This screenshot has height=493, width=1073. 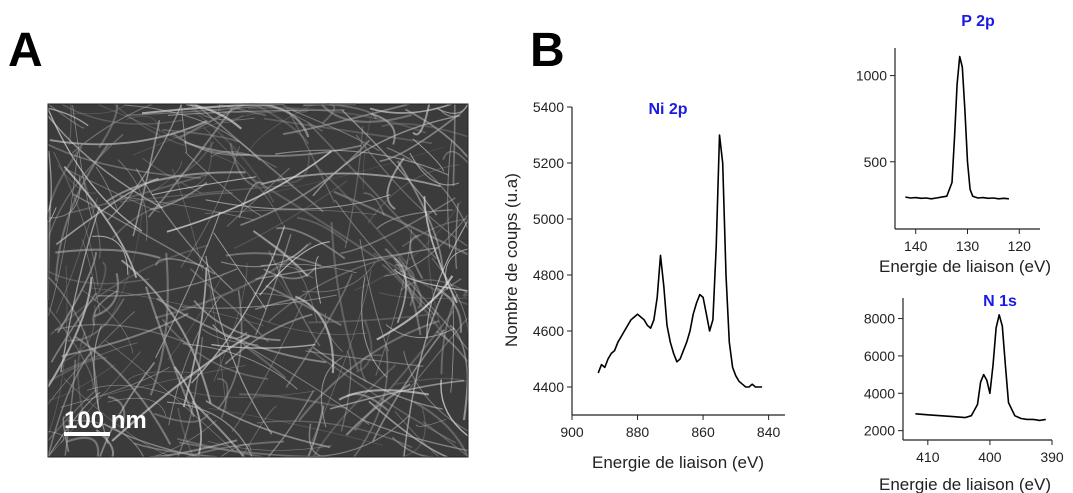 I want to click on scale-bar-label: 100 nm, so click(x=105, y=420).